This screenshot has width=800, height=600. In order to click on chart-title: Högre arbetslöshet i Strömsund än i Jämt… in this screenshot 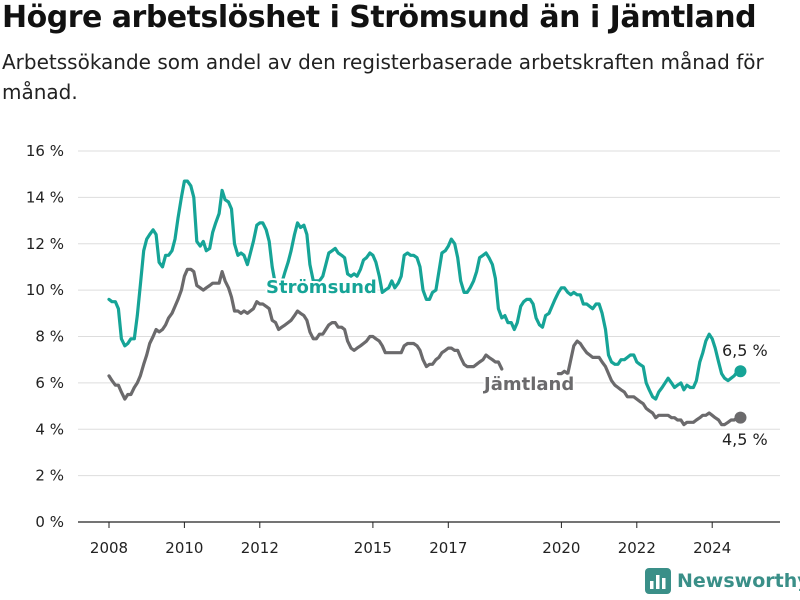, I will do `click(379, 17)`.